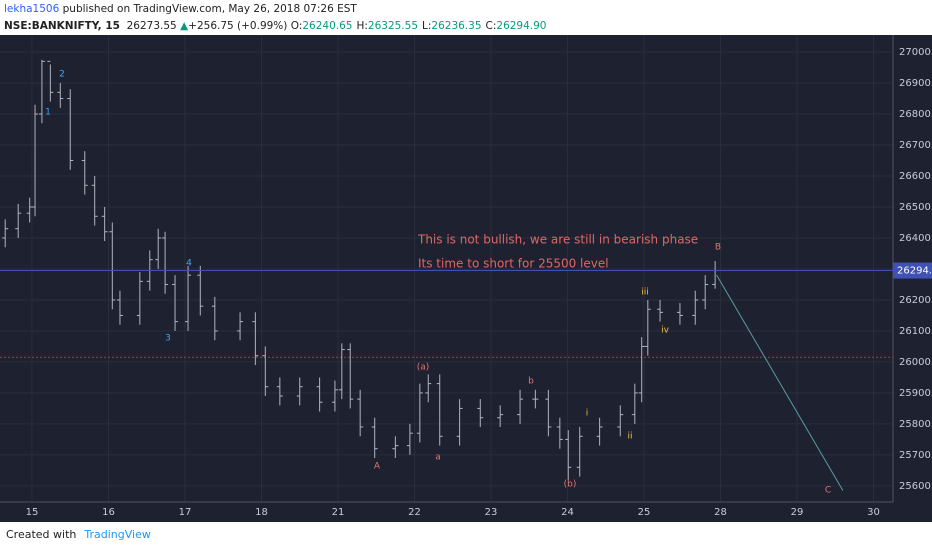  What do you see at coordinates (377, 467) in the screenshot?
I see `annotation: A` at bounding box center [377, 467].